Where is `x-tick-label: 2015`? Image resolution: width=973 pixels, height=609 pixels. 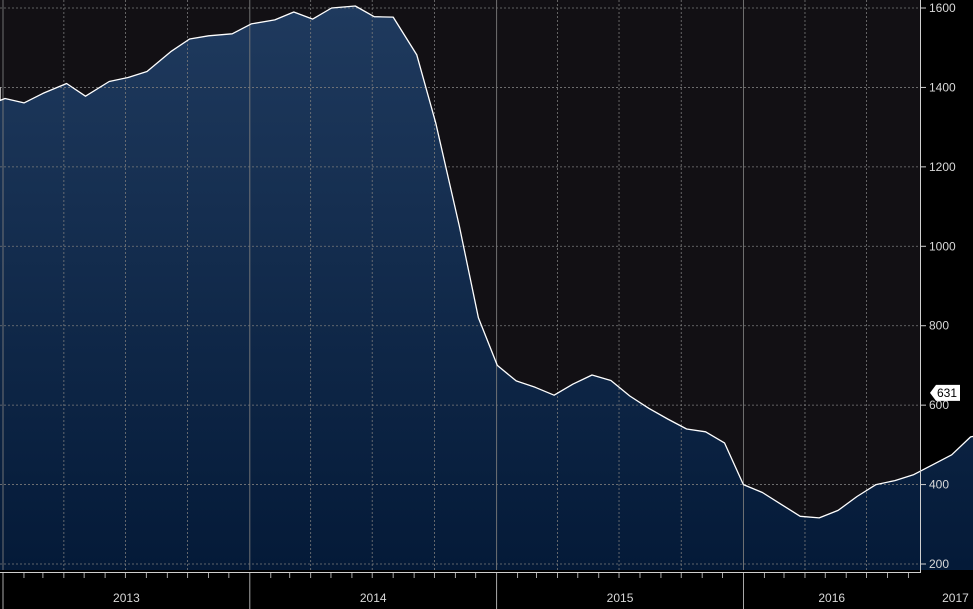 x-tick-label: 2015 is located at coordinates (620, 598).